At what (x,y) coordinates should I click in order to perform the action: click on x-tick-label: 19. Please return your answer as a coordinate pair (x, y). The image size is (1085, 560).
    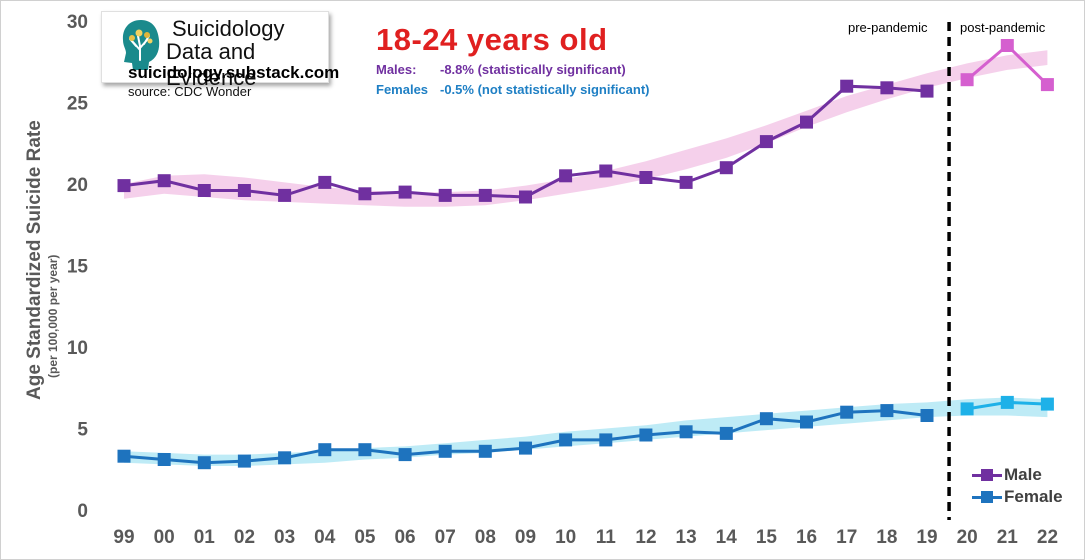
    Looking at the image, I should click on (926, 537).